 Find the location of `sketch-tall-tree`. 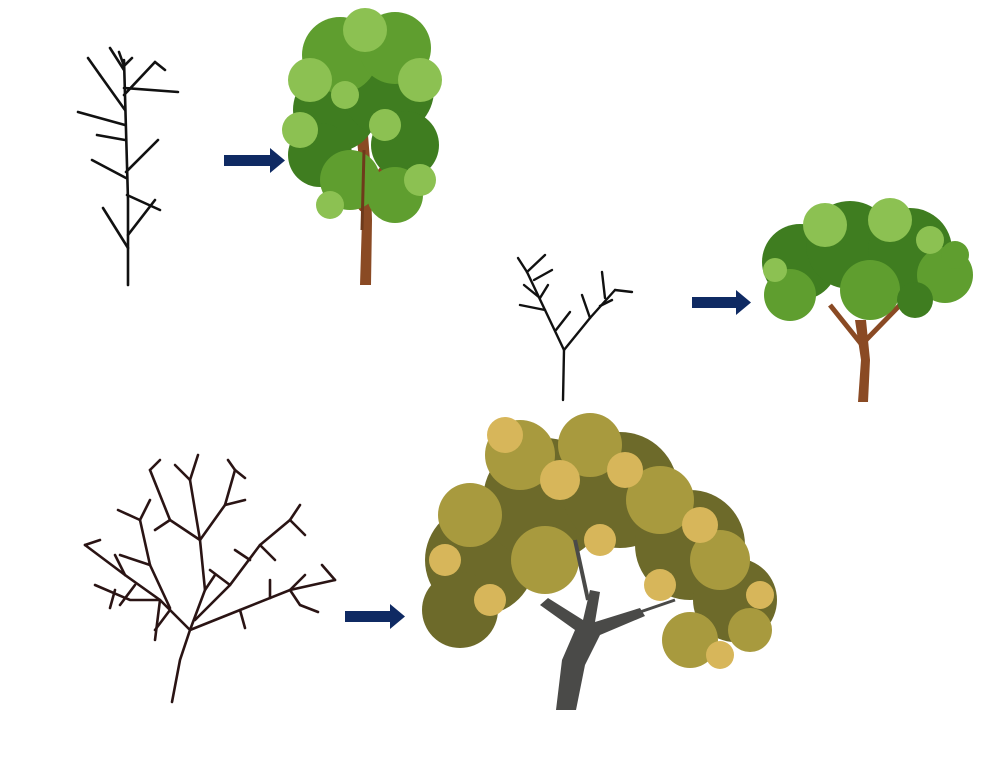

sketch-tall-tree is located at coordinates (128, 166).